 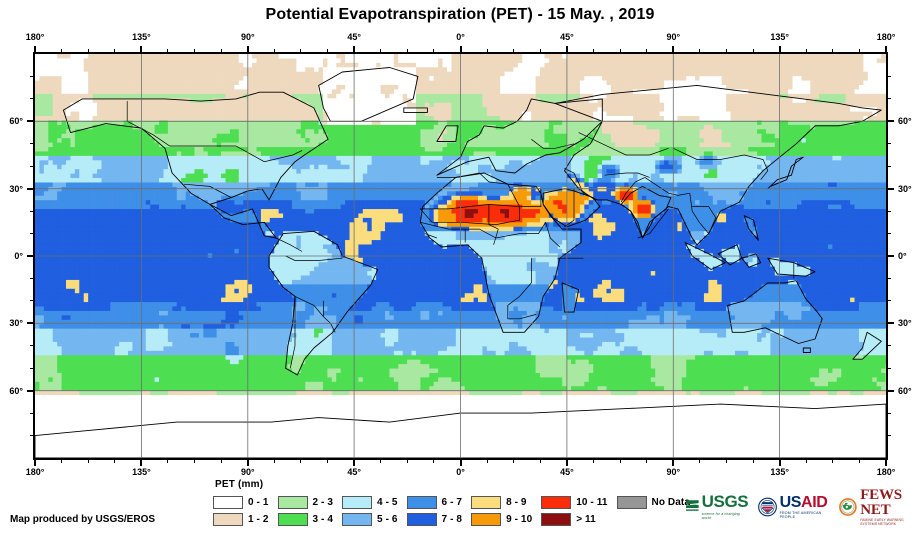 What do you see at coordinates (460, 472) in the screenshot?
I see `axis-label-lon-bottom: 0°` at bounding box center [460, 472].